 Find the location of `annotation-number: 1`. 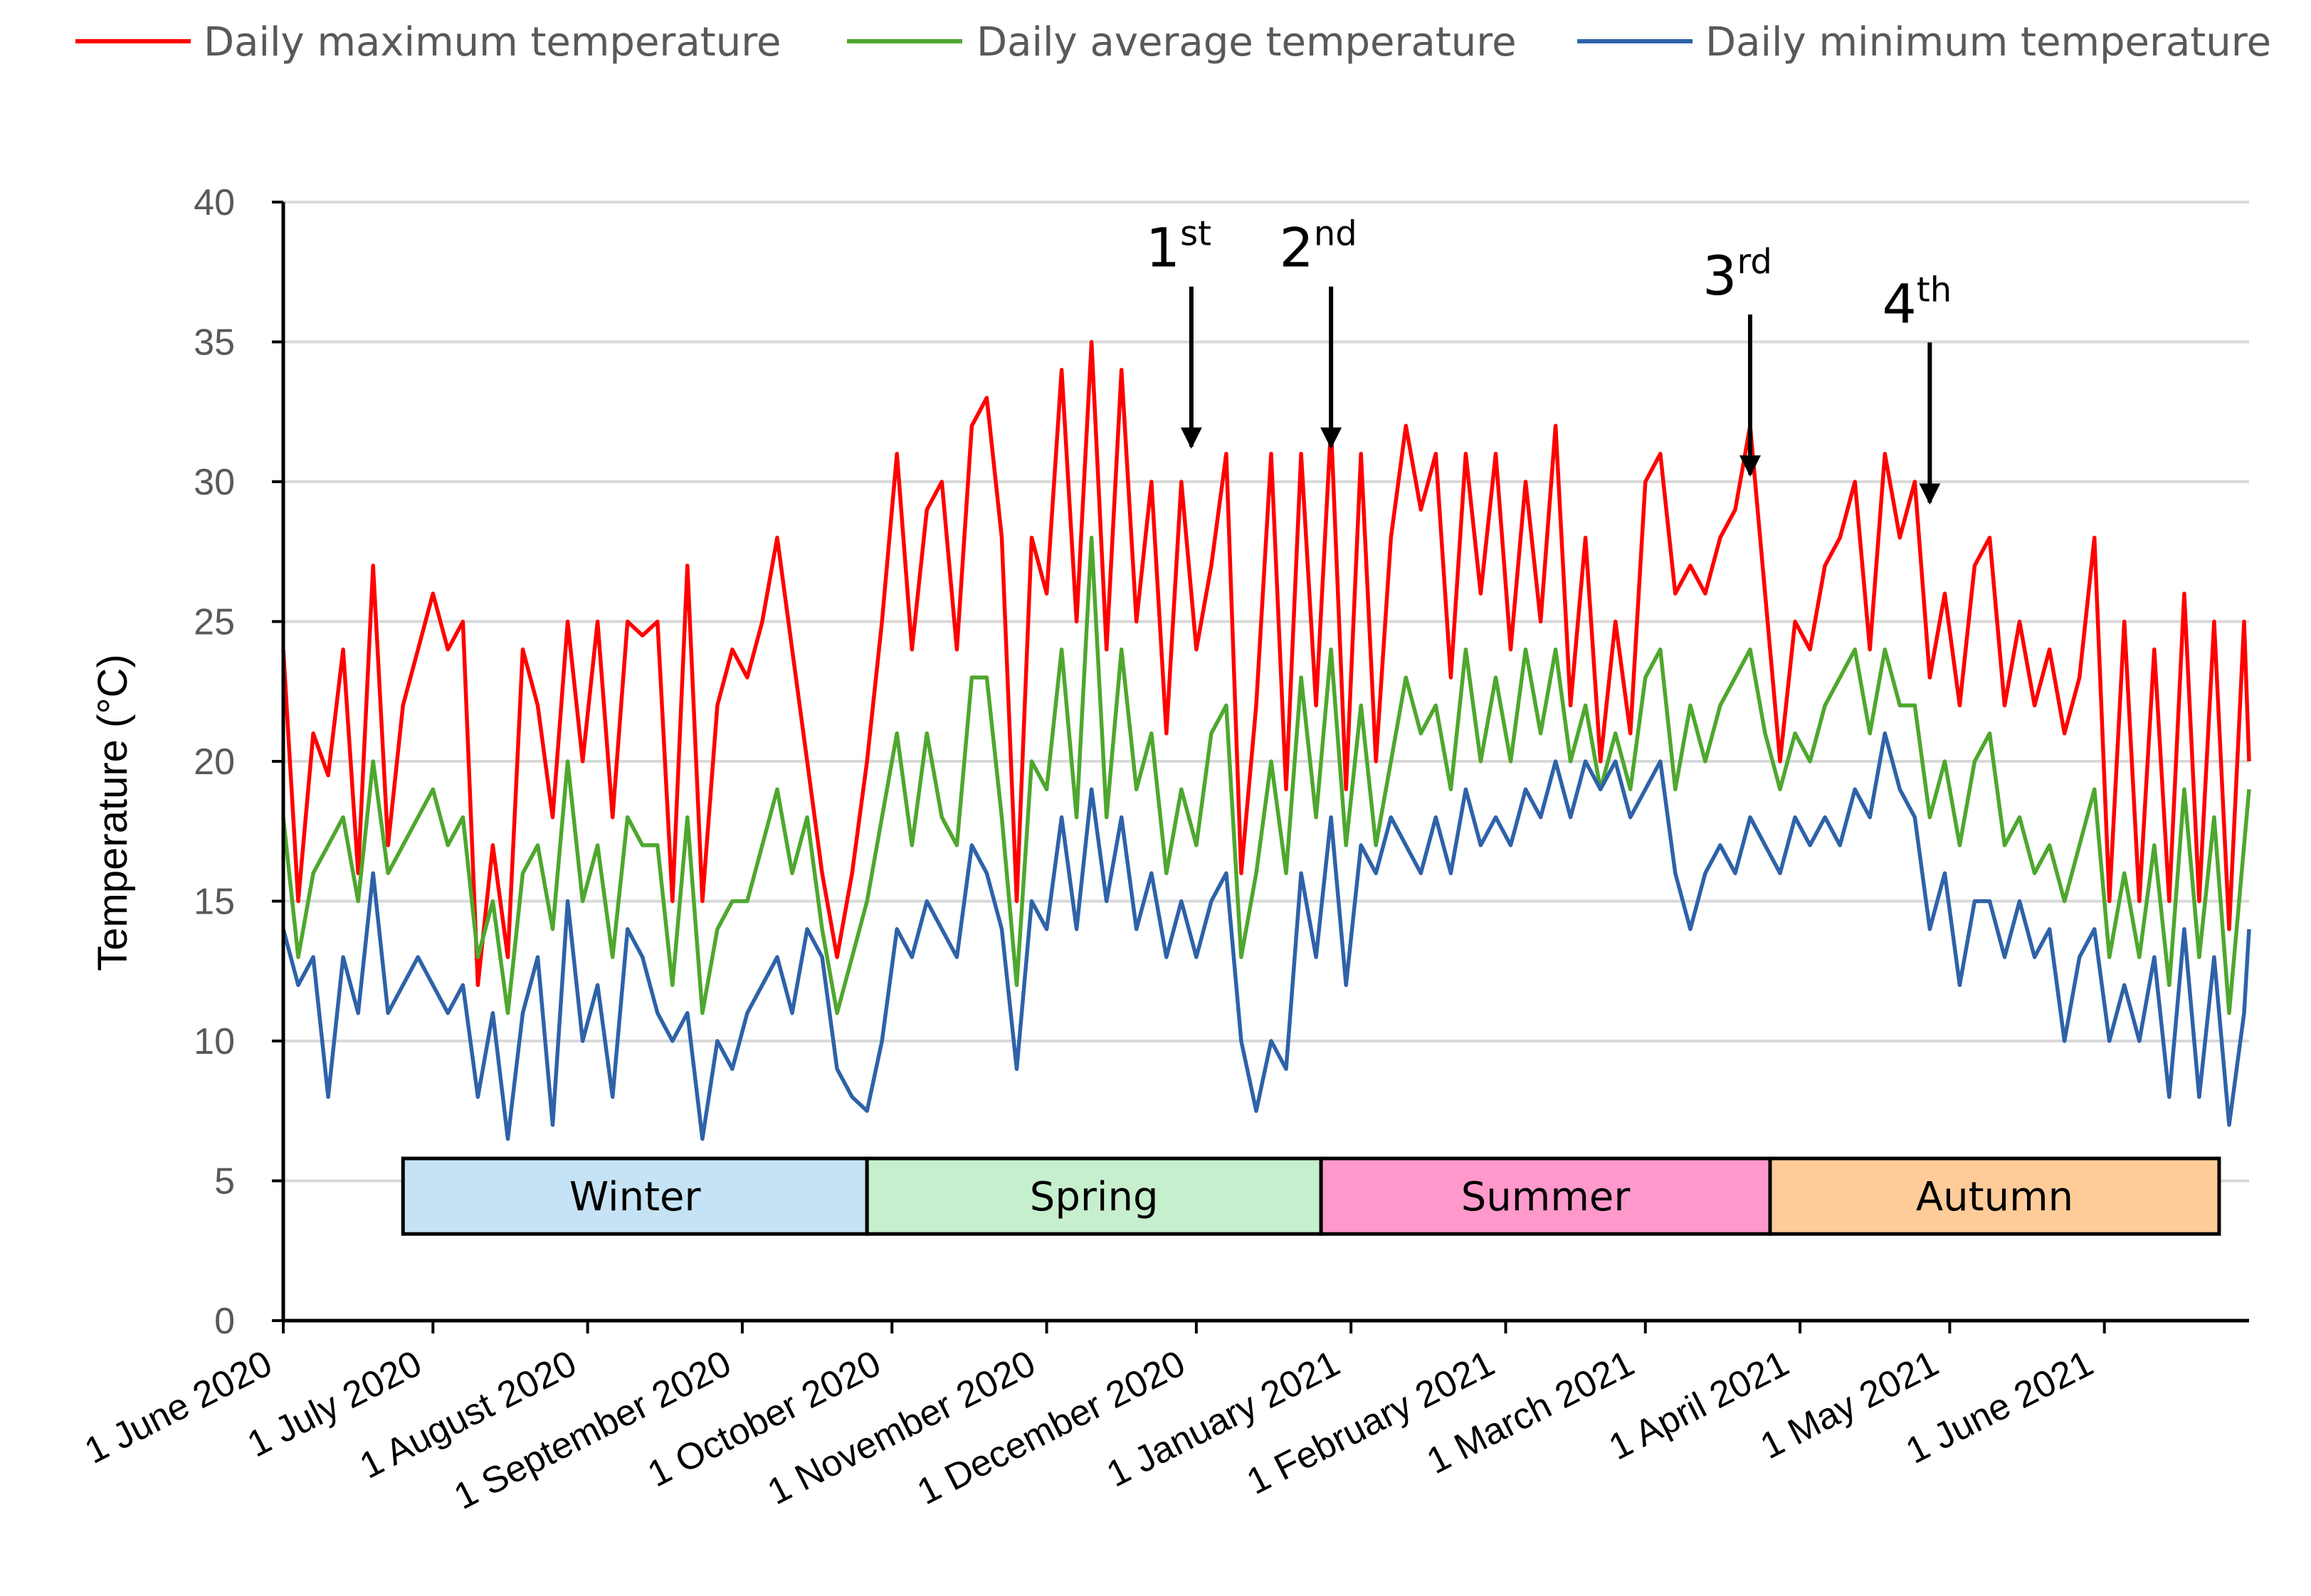

annotation-number: 1 is located at coordinates (1163, 248).